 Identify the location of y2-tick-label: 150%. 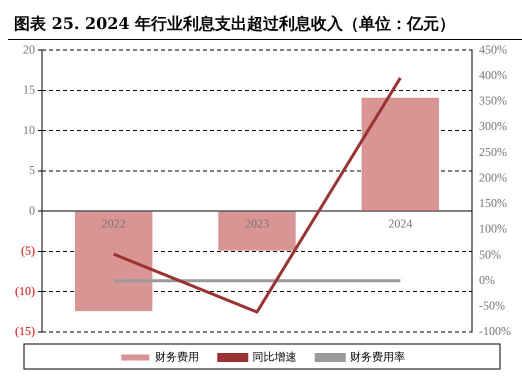
(493, 203).